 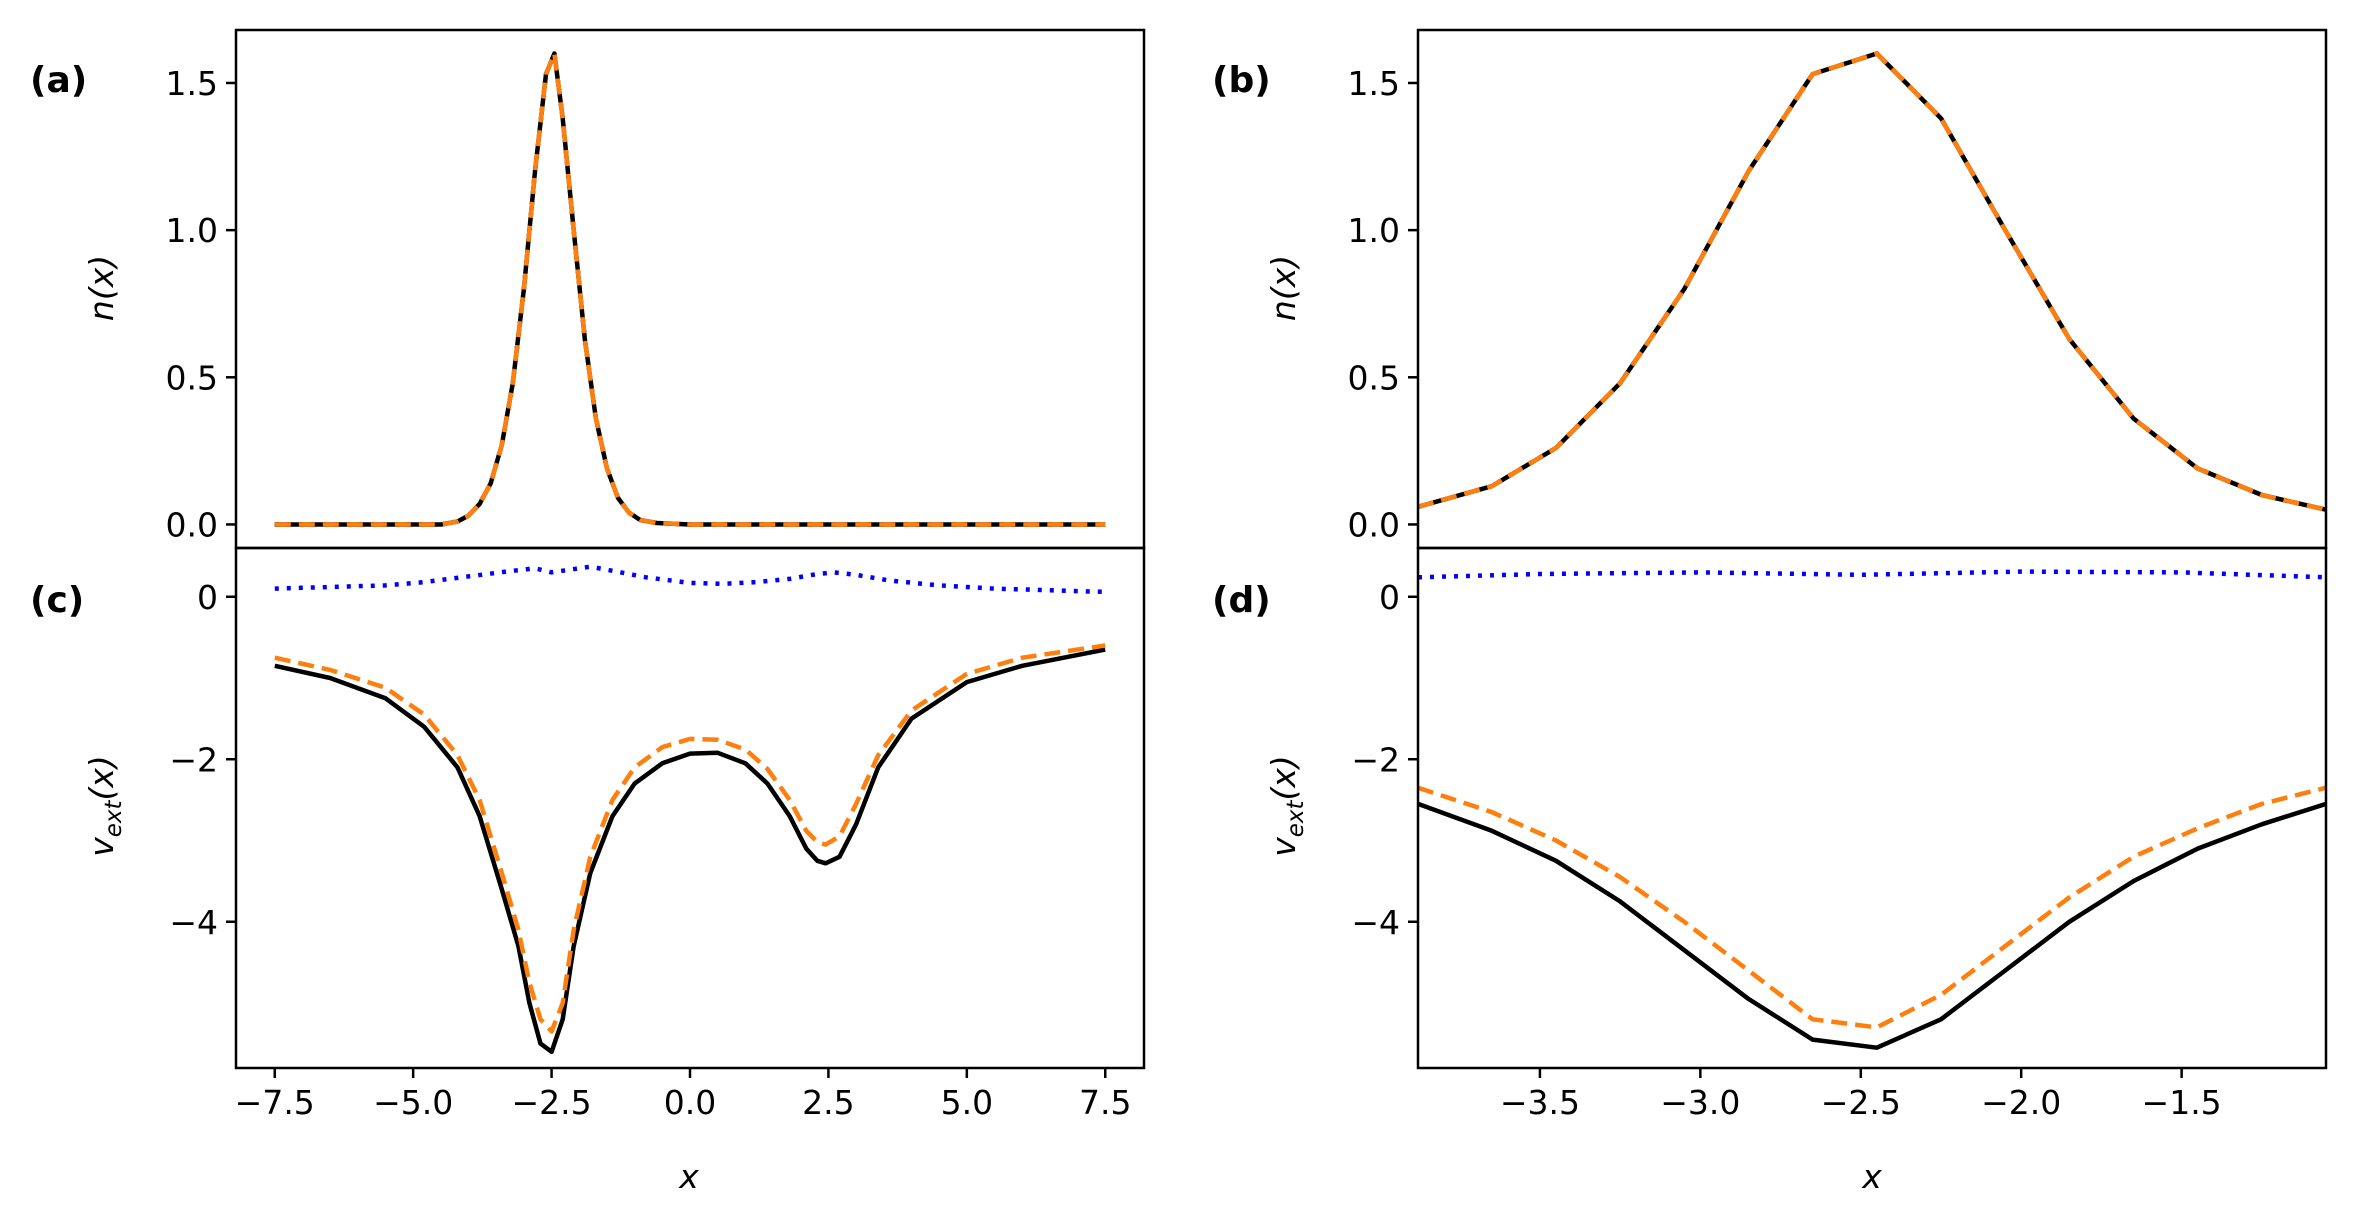 I want to click on series-b-predicted, so click(x=1872, y=281).